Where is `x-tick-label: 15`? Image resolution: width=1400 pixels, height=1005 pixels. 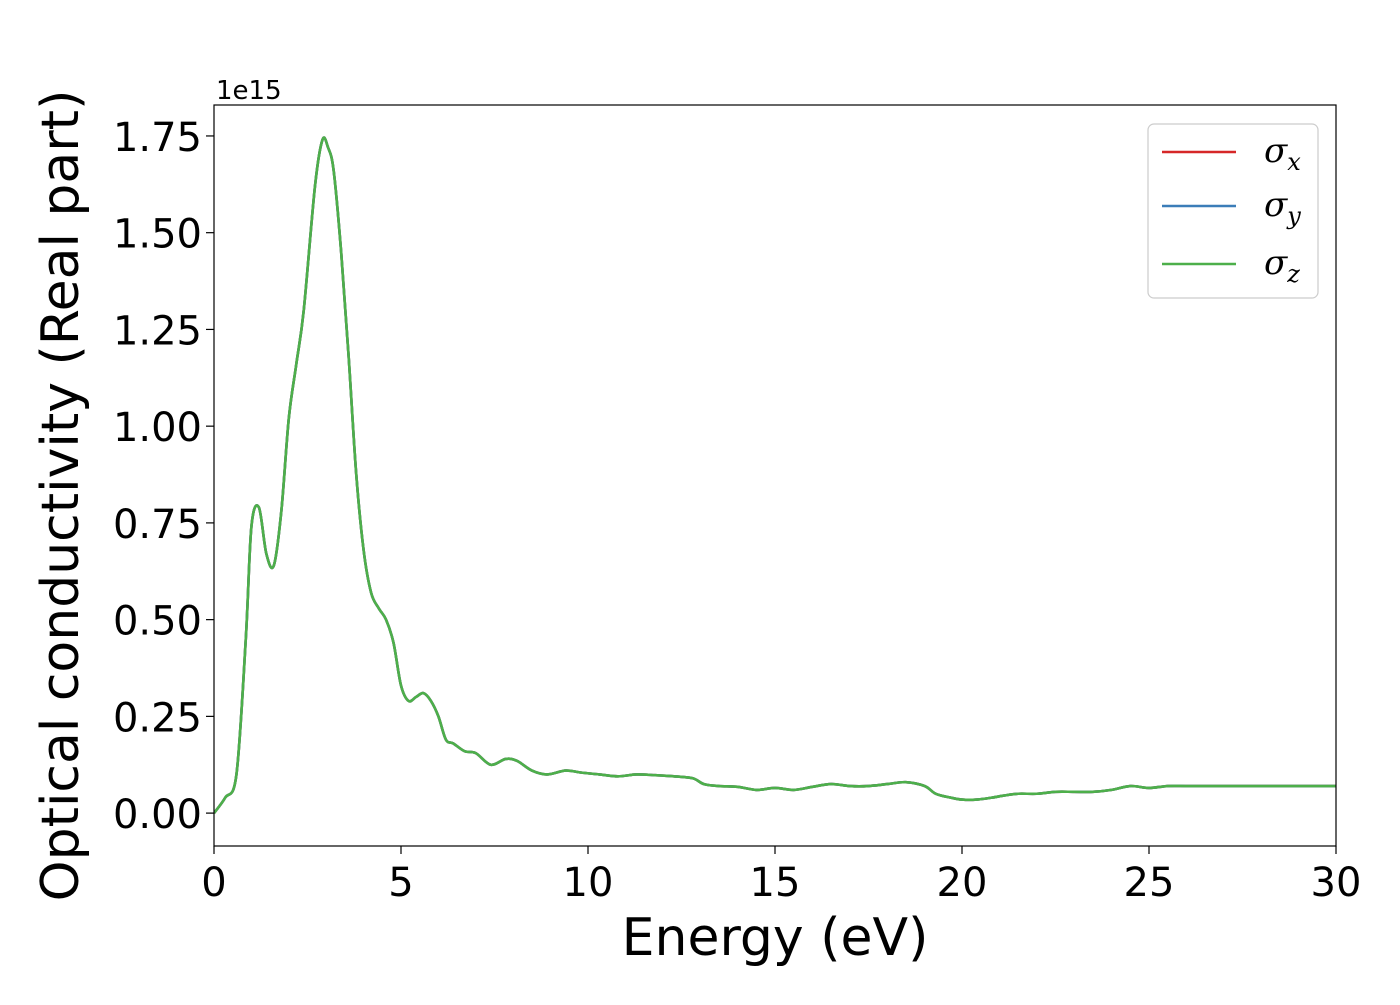
x-tick-label: 15 is located at coordinates (775, 883).